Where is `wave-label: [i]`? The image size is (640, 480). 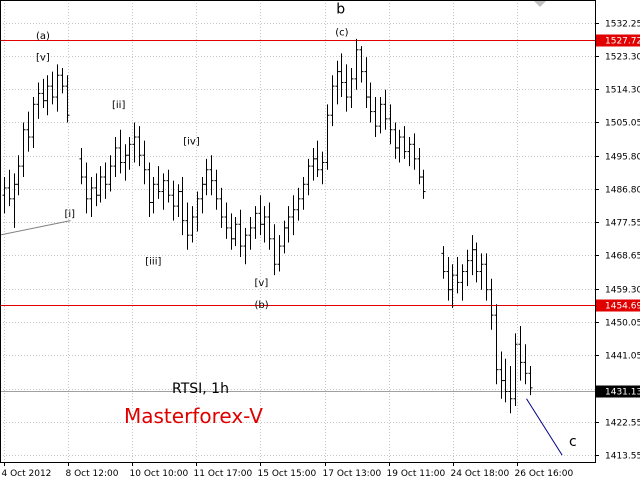 wave-label: [i] is located at coordinates (70, 214).